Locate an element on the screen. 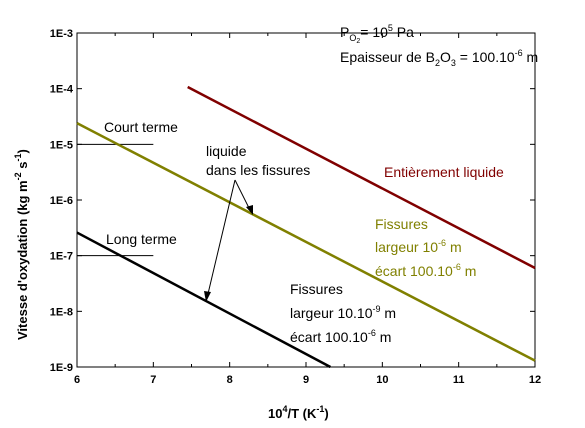 Image resolution: width=585 pixels, height=428 pixels. annotation-fissures2-l3: écart 100.10-6 m is located at coordinates (340, 336).